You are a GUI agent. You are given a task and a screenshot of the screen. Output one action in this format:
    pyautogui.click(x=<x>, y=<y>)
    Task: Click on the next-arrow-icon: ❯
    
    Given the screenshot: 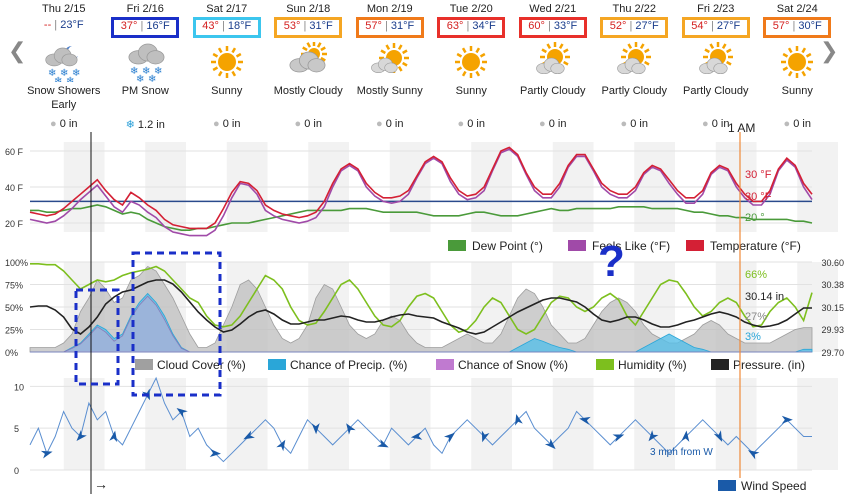 What is the action you would take?
    pyautogui.click(x=829, y=50)
    